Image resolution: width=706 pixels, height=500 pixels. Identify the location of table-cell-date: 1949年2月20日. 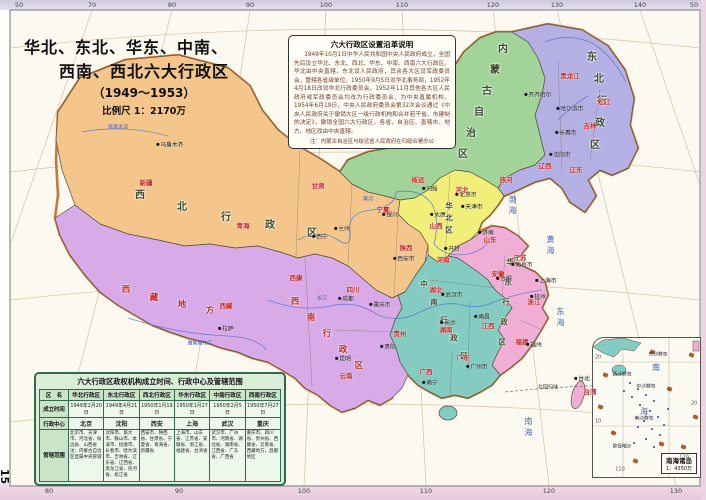
(86, 409).